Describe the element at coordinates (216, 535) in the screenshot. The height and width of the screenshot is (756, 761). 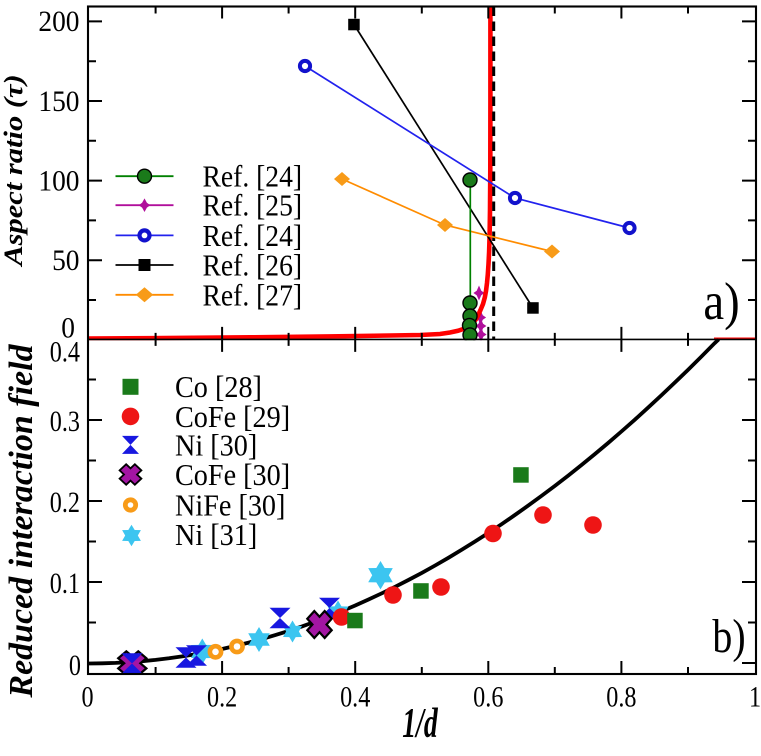
I see `svg-text: Ni [31]` at that location.